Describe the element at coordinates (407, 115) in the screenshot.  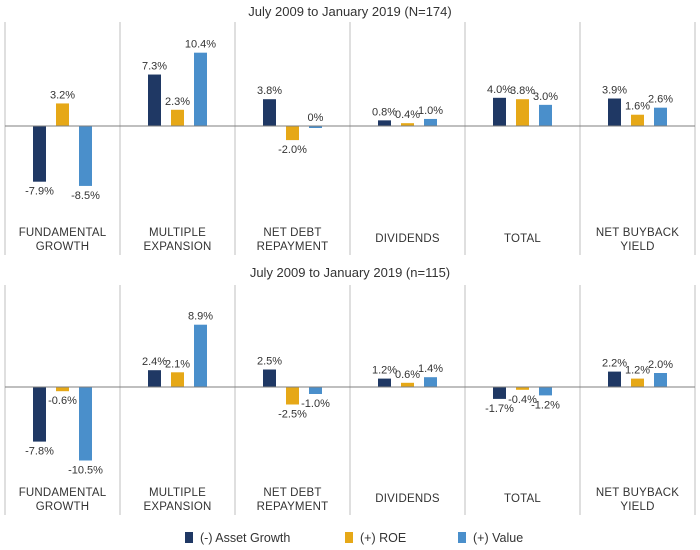
I see `value-label-roe-dividends: 0.4%` at that location.